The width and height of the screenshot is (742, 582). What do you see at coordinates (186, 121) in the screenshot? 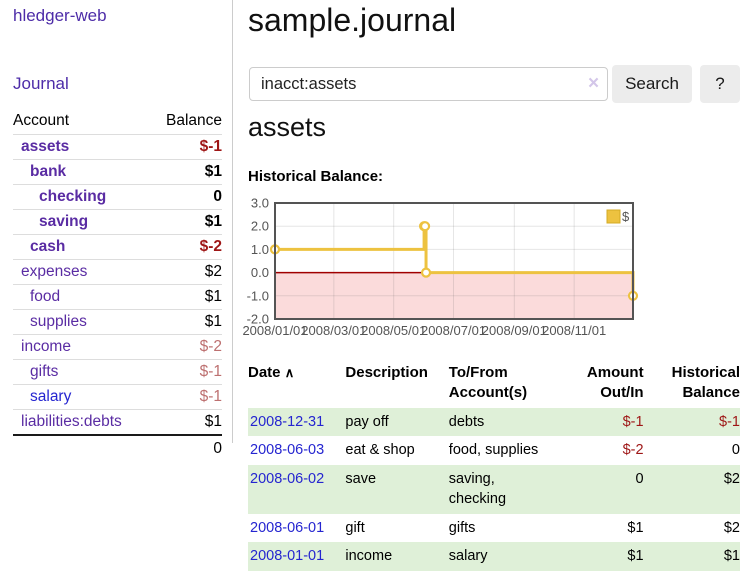
I see `balance-column-header: Balance` at bounding box center [186, 121].